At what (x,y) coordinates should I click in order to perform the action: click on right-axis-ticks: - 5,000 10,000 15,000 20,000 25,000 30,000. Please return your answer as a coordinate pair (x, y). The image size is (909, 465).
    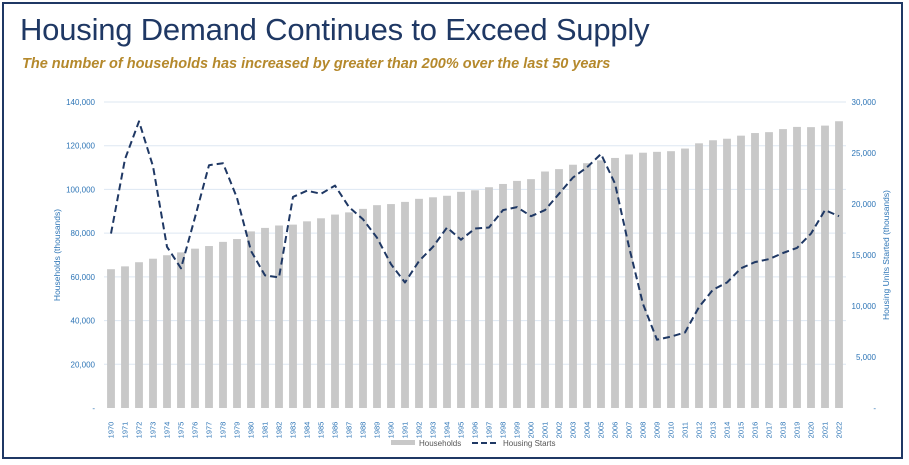
    Looking at the image, I should click on (864, 255).